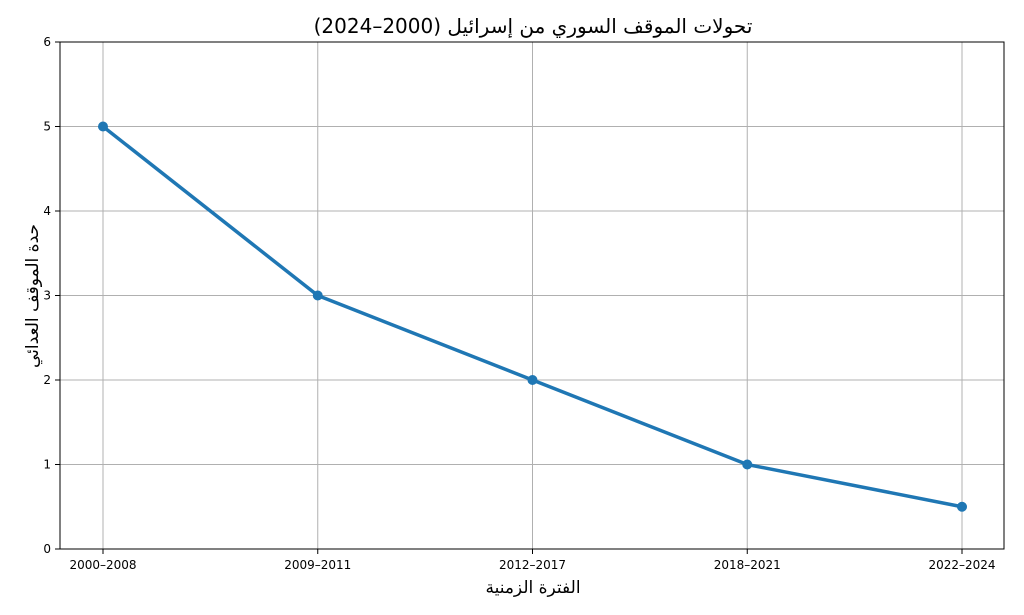  I want to click on y-tick-label: 2, so click(47, 380).